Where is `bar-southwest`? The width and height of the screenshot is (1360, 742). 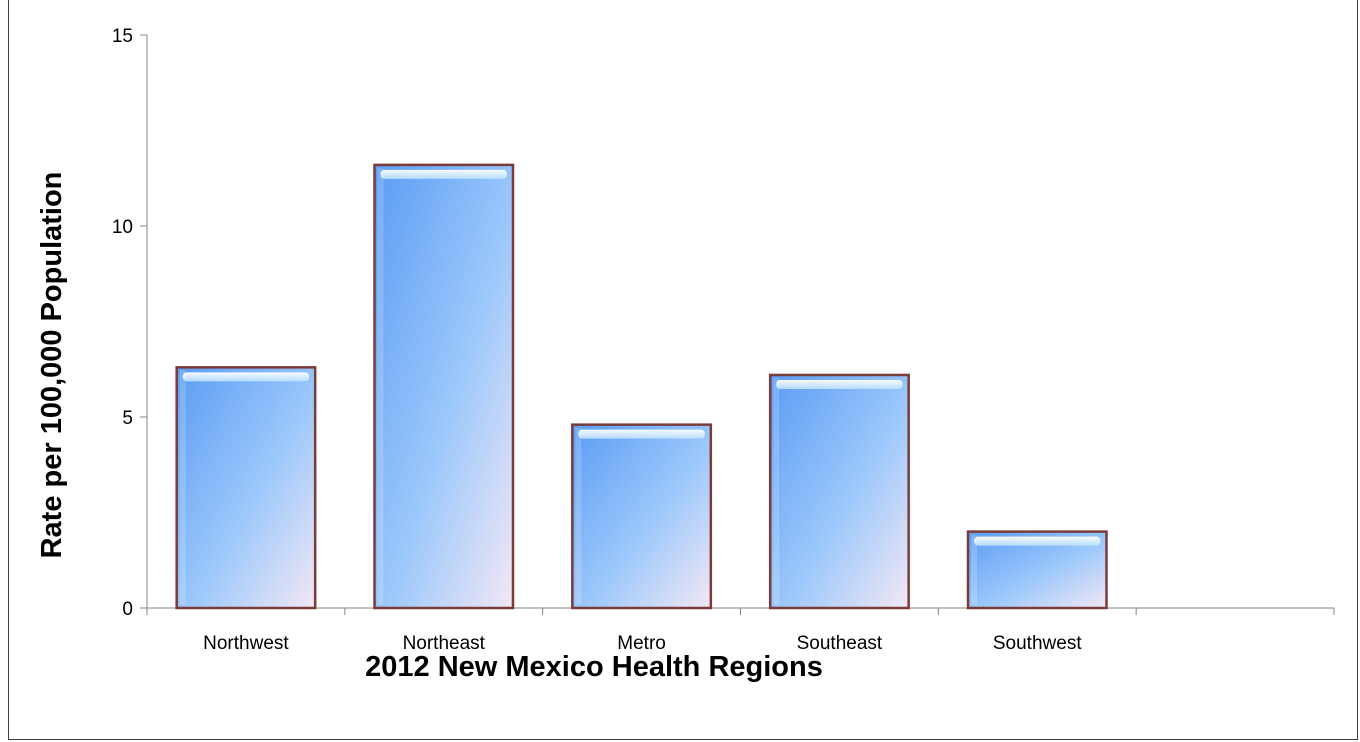
bar-southwest is located at coordinates (1037, 570).